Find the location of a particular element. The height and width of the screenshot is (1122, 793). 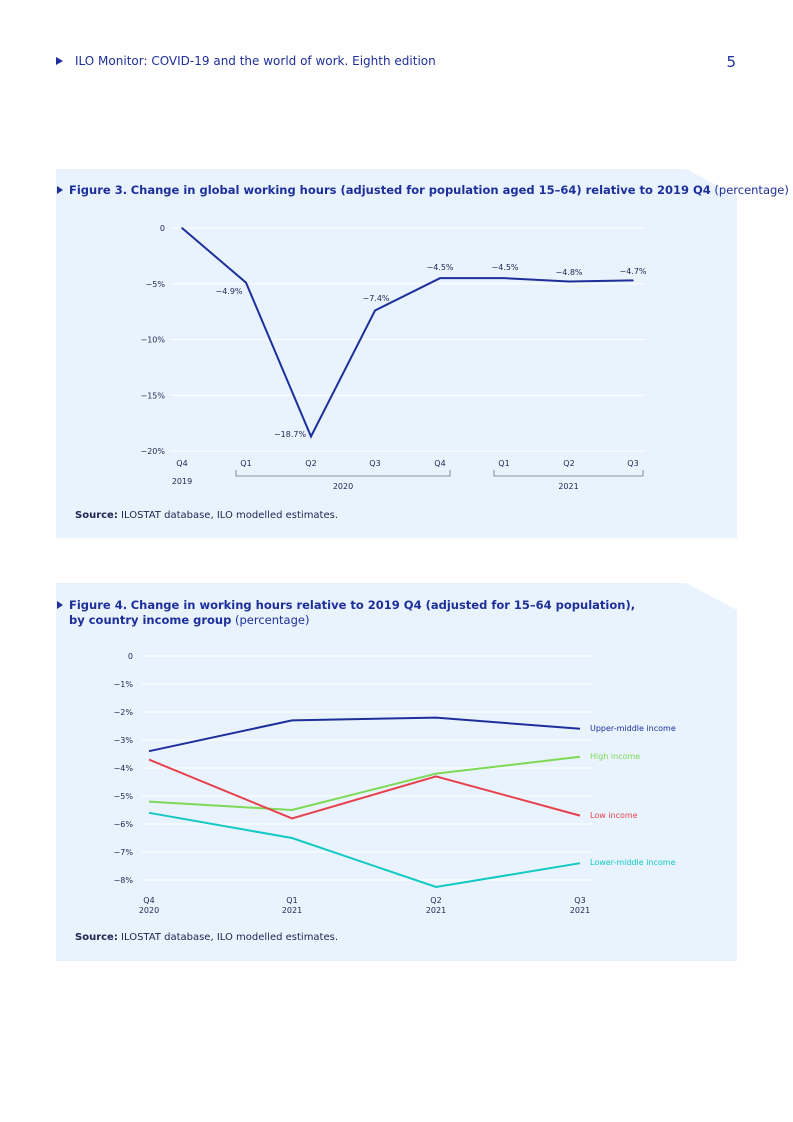

fig4-y-tick-label: −2% is located at coordinates (124, 712).